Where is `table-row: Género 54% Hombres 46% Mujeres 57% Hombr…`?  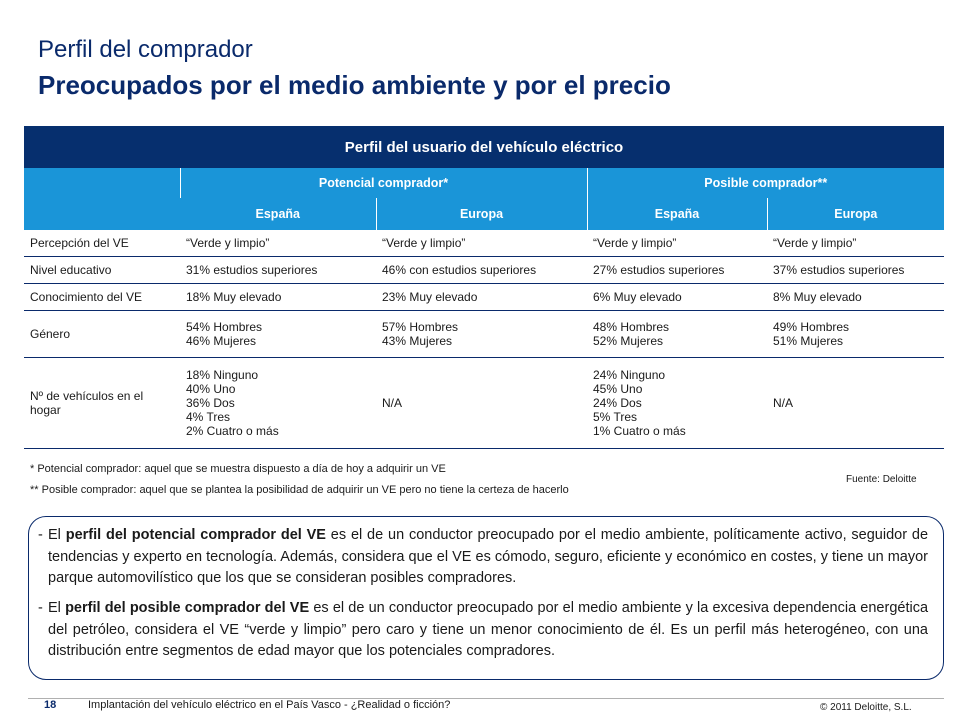 table-row: Género 54% Hombres 46% Mujeres 57% Hombr… is located at coordinates (484, 334).